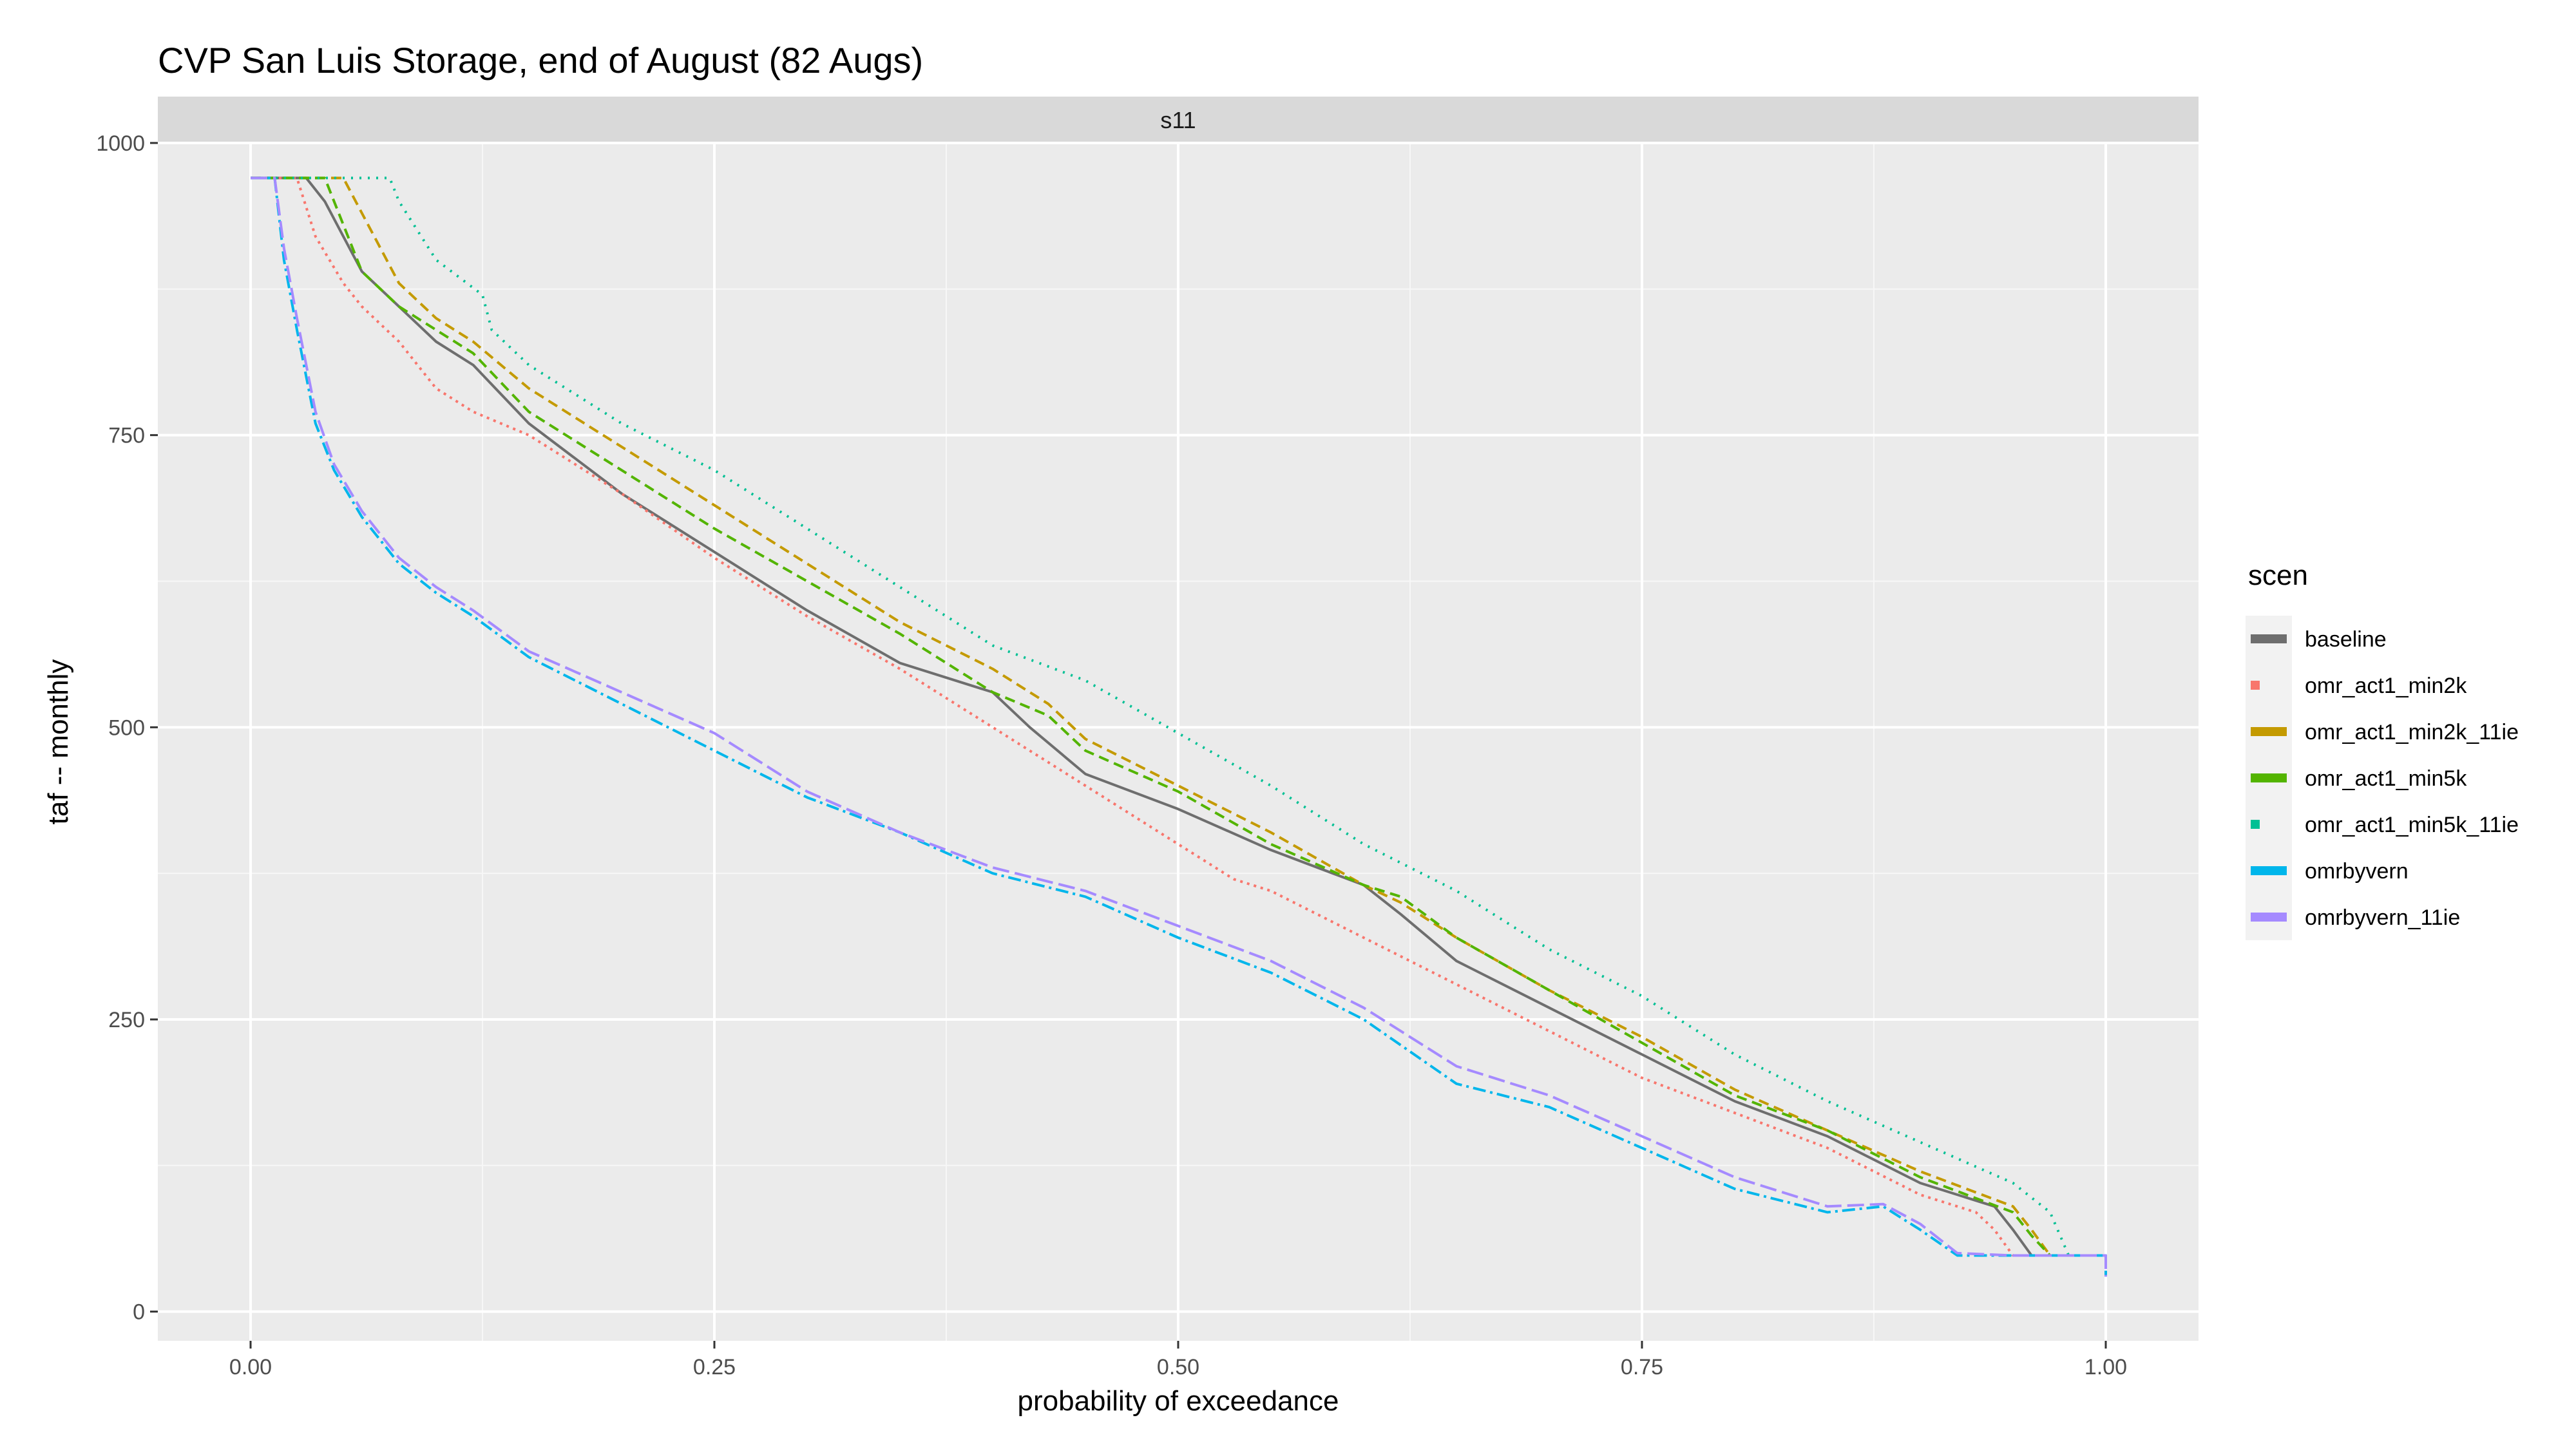  What do you see at coordinates (1642, 1367) in the screenshot?
I see `x-tick-label-3: 0.75` at bounding box center [1642, 1367].